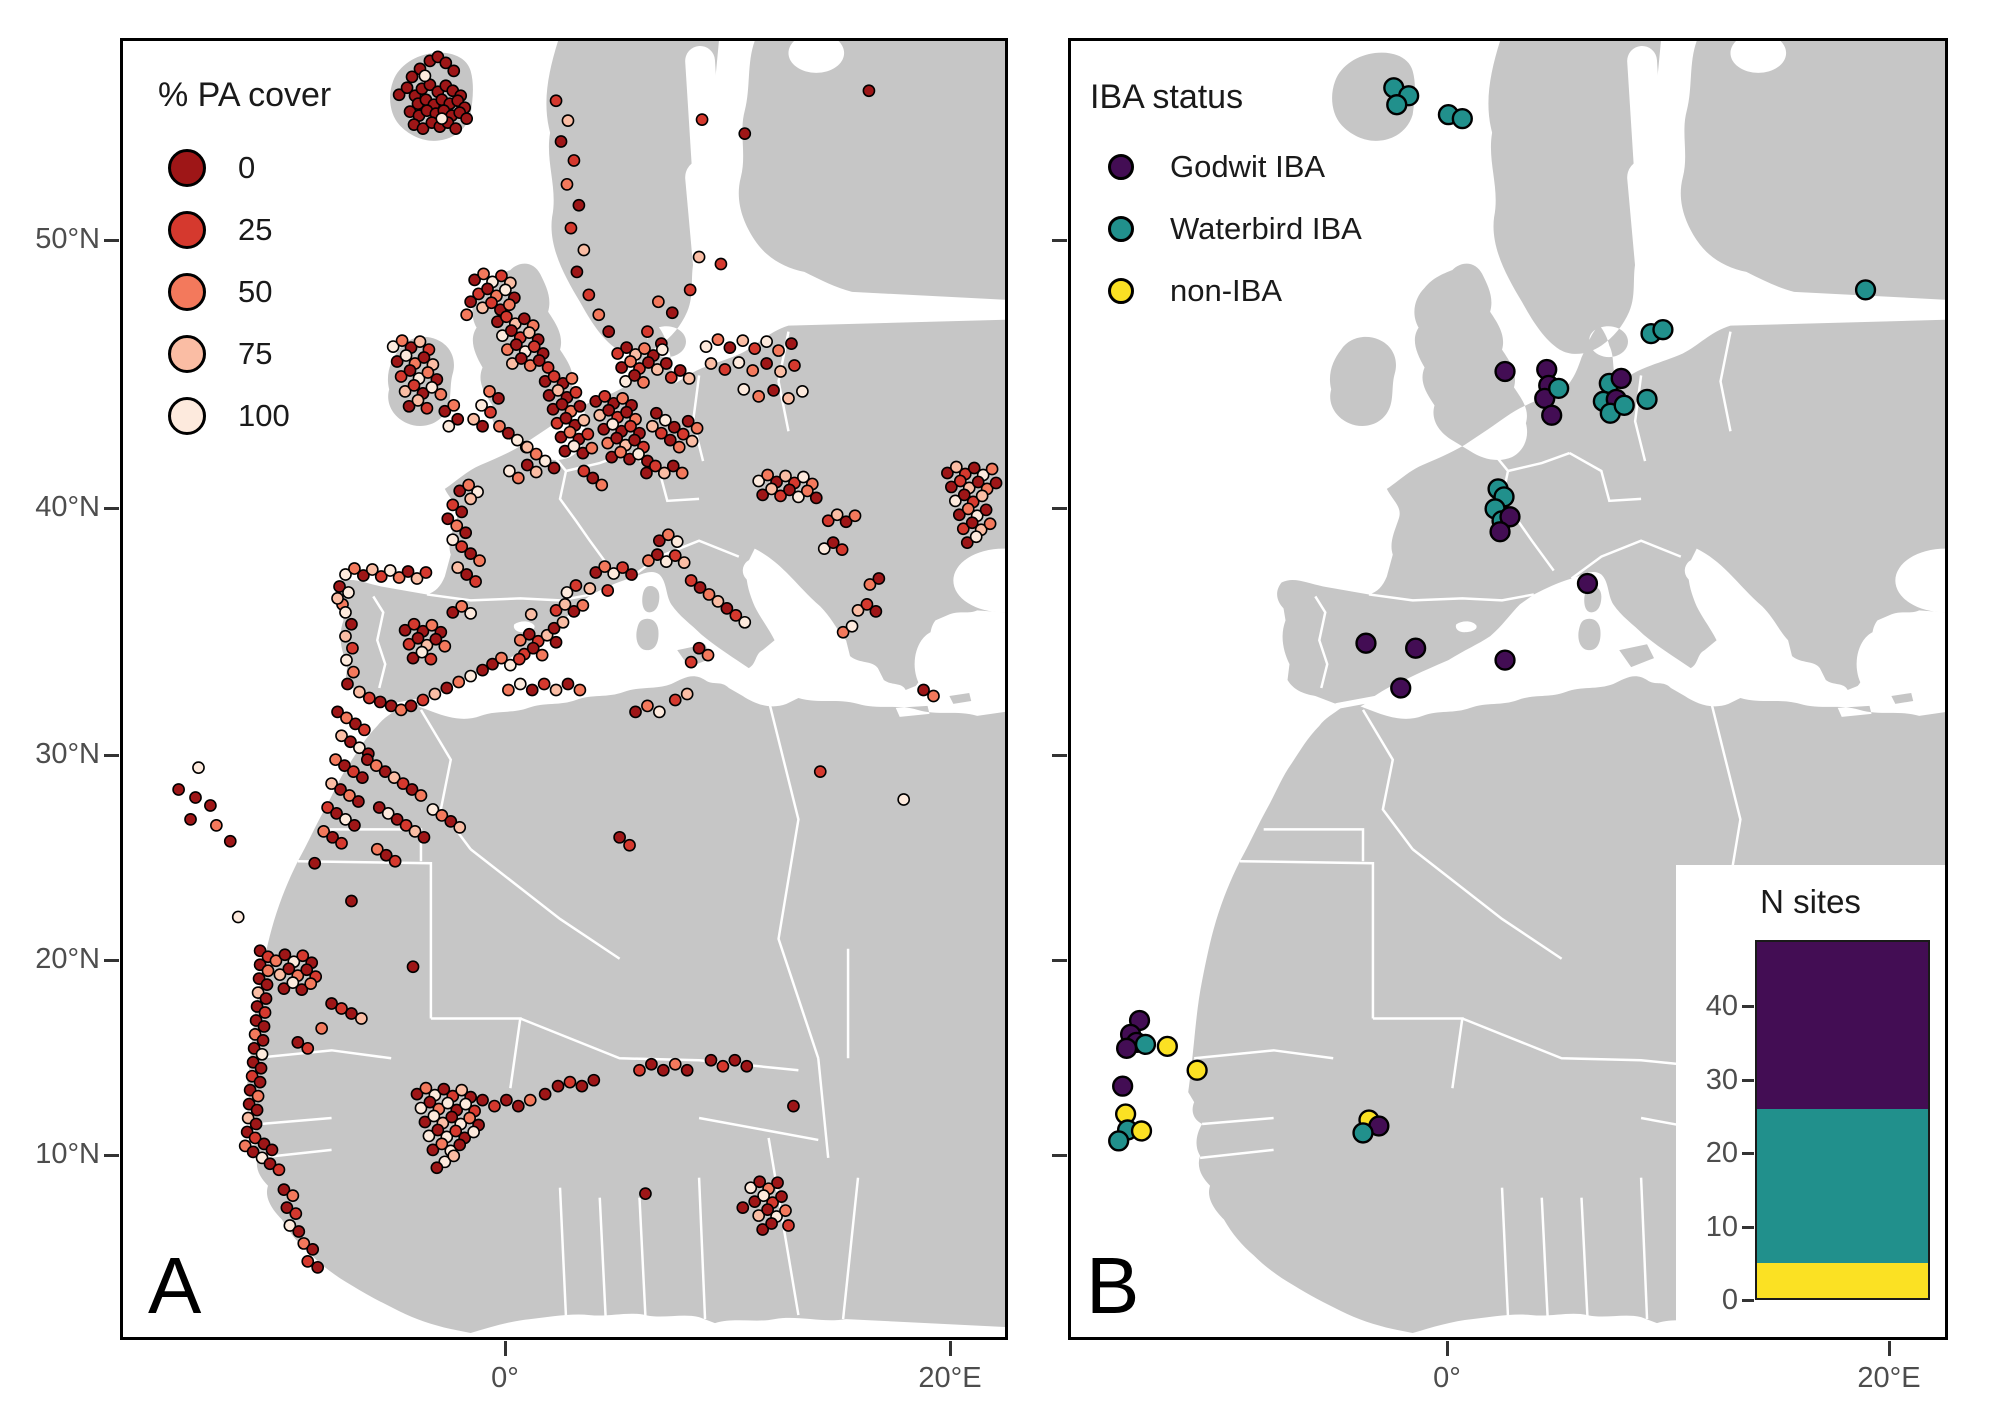 This screenshot has height=1419, width=2000. What do you see at coordinates (1447, 1348) in the screenshot?
I see `lon-tick-mark-b` at bounding box center [1447, 1348].